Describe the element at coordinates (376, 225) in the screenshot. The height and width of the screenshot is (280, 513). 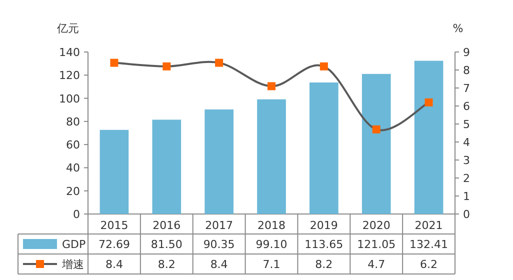
I see `x-tick-label: 2020` at that location.